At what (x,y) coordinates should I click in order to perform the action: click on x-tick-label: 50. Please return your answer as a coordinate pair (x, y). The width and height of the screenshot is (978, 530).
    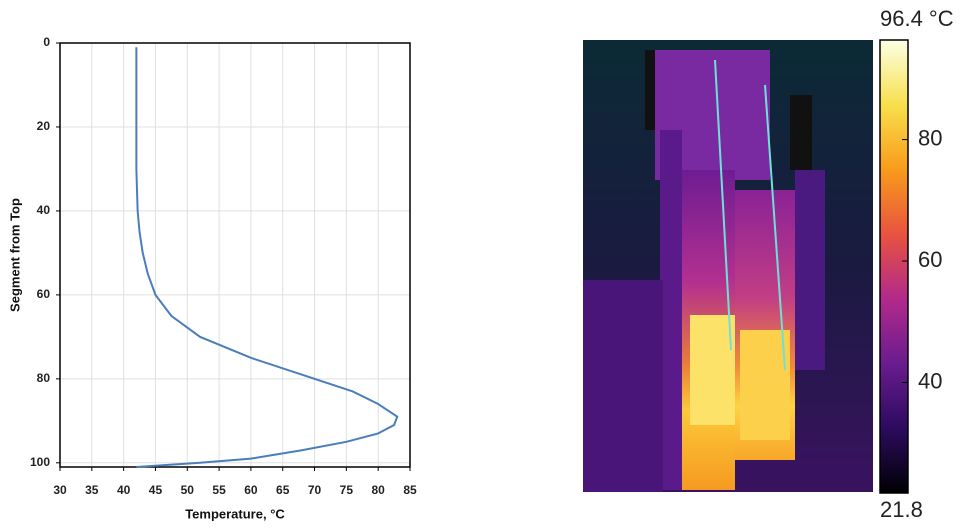
    Looking at the image, I should click on (188, 490).